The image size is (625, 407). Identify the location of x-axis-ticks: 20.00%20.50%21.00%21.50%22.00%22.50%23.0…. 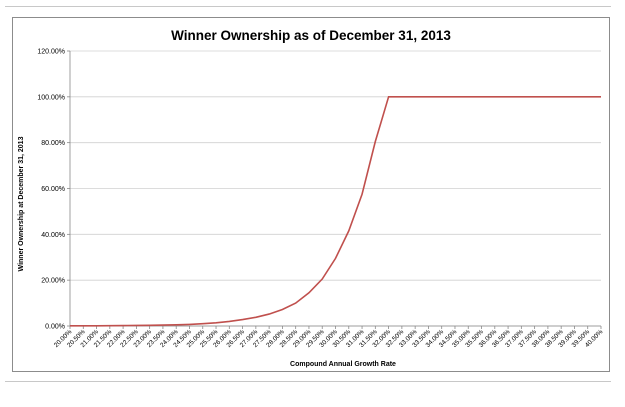
(329, 337).